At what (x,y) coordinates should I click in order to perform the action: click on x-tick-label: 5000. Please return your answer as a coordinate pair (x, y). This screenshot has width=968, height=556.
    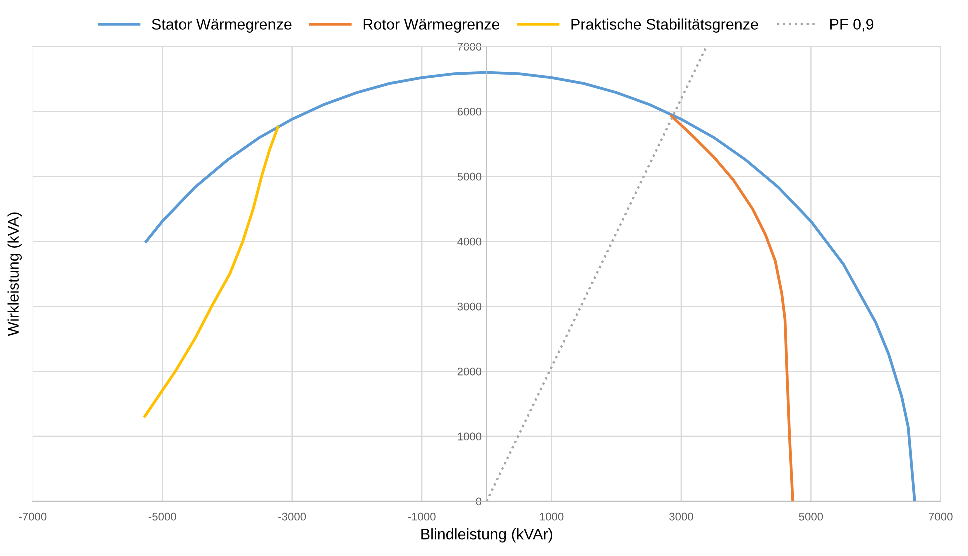
    Looking at the image, I should click on (811, 516).